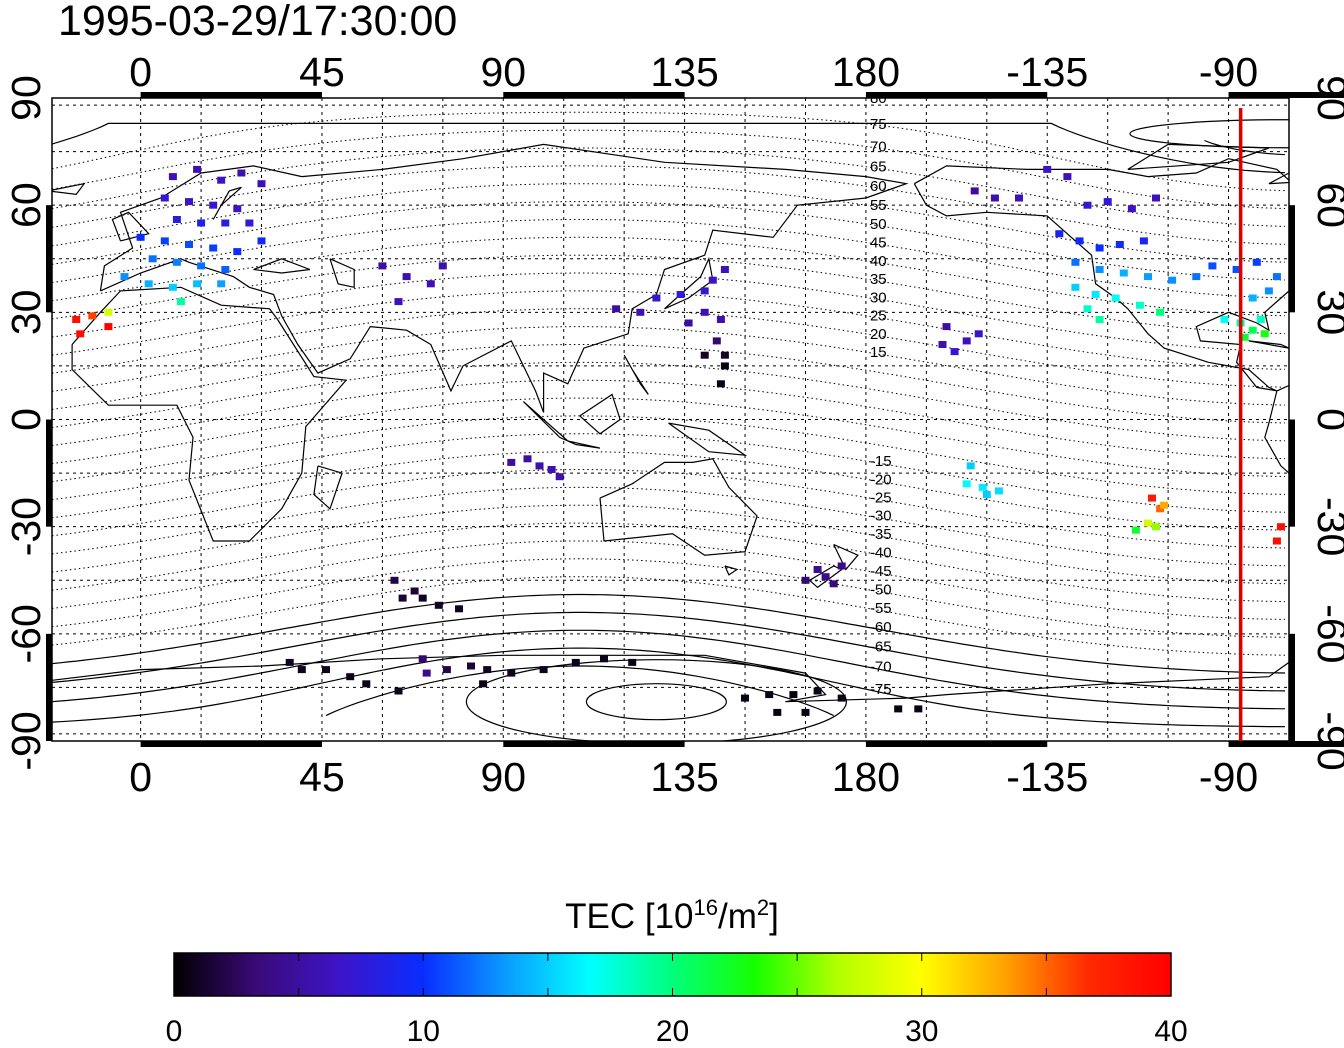  What do you see at coordinates (881, 646) in the screenshot?
I see `geomagnetic-latitude-label: -65` at bounding box center [881, 646].